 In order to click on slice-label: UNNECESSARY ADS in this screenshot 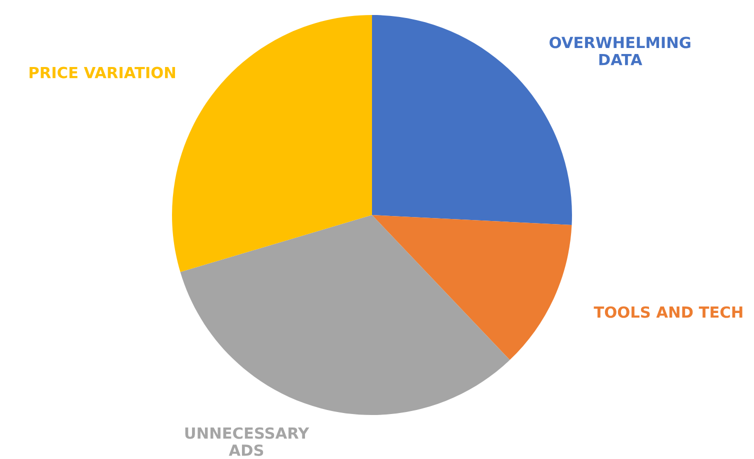, I will do `click(247, 441)`.